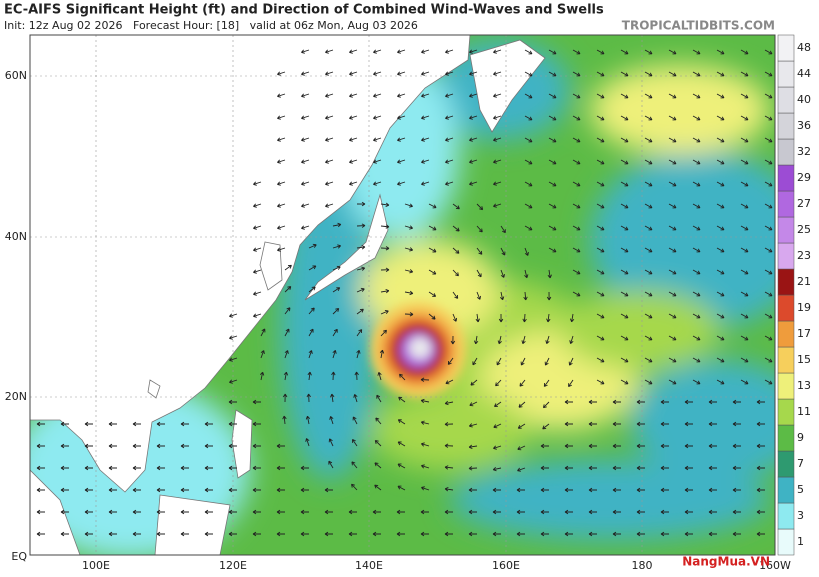 This screenshot has height=577, width=819. I want to click on colorbar-label: 44, so click(804, 73).